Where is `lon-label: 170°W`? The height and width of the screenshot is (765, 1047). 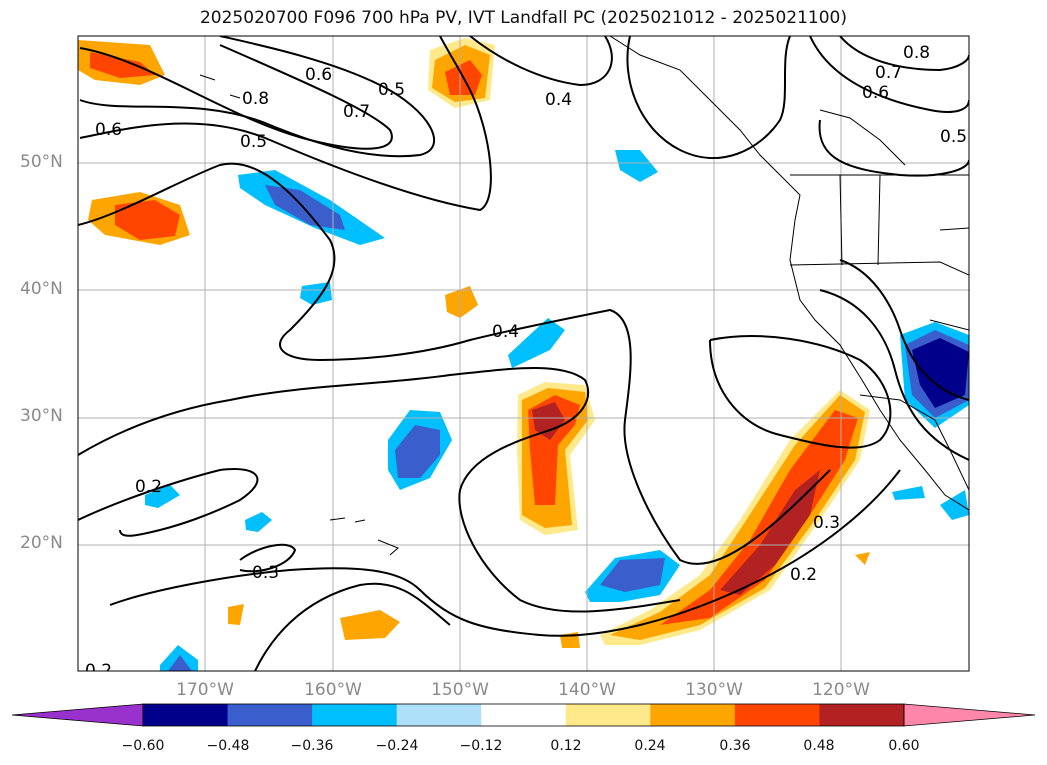 lon-label: 170°W is located at coordinates (205, 690).